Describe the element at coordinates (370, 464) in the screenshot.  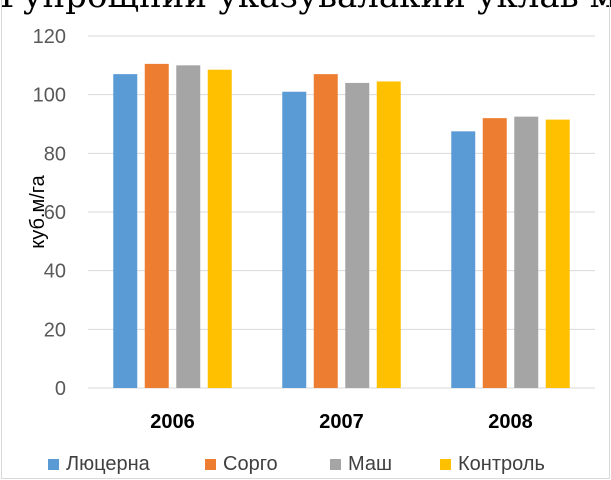
I see `legend-label-Маш: Маш` at that location.